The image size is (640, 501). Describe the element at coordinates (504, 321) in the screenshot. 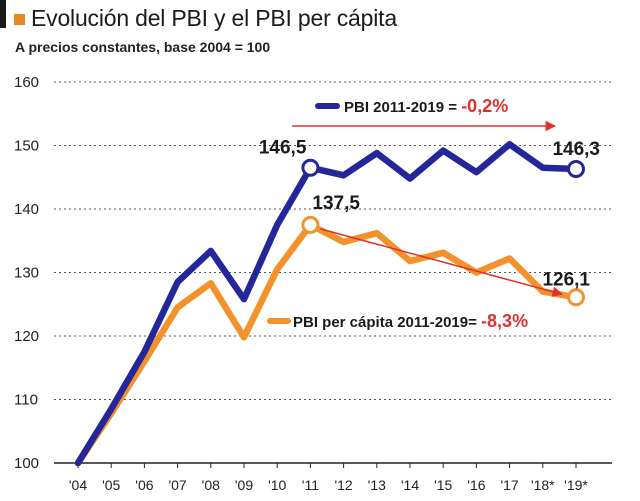

I see `legend-value-pbi-per-capita: -8,3%` at that location.